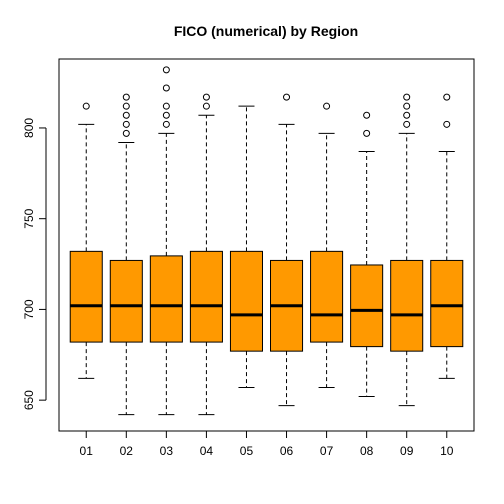  I want to click on y-axis: 650 700 750 800, so click(34, 264).